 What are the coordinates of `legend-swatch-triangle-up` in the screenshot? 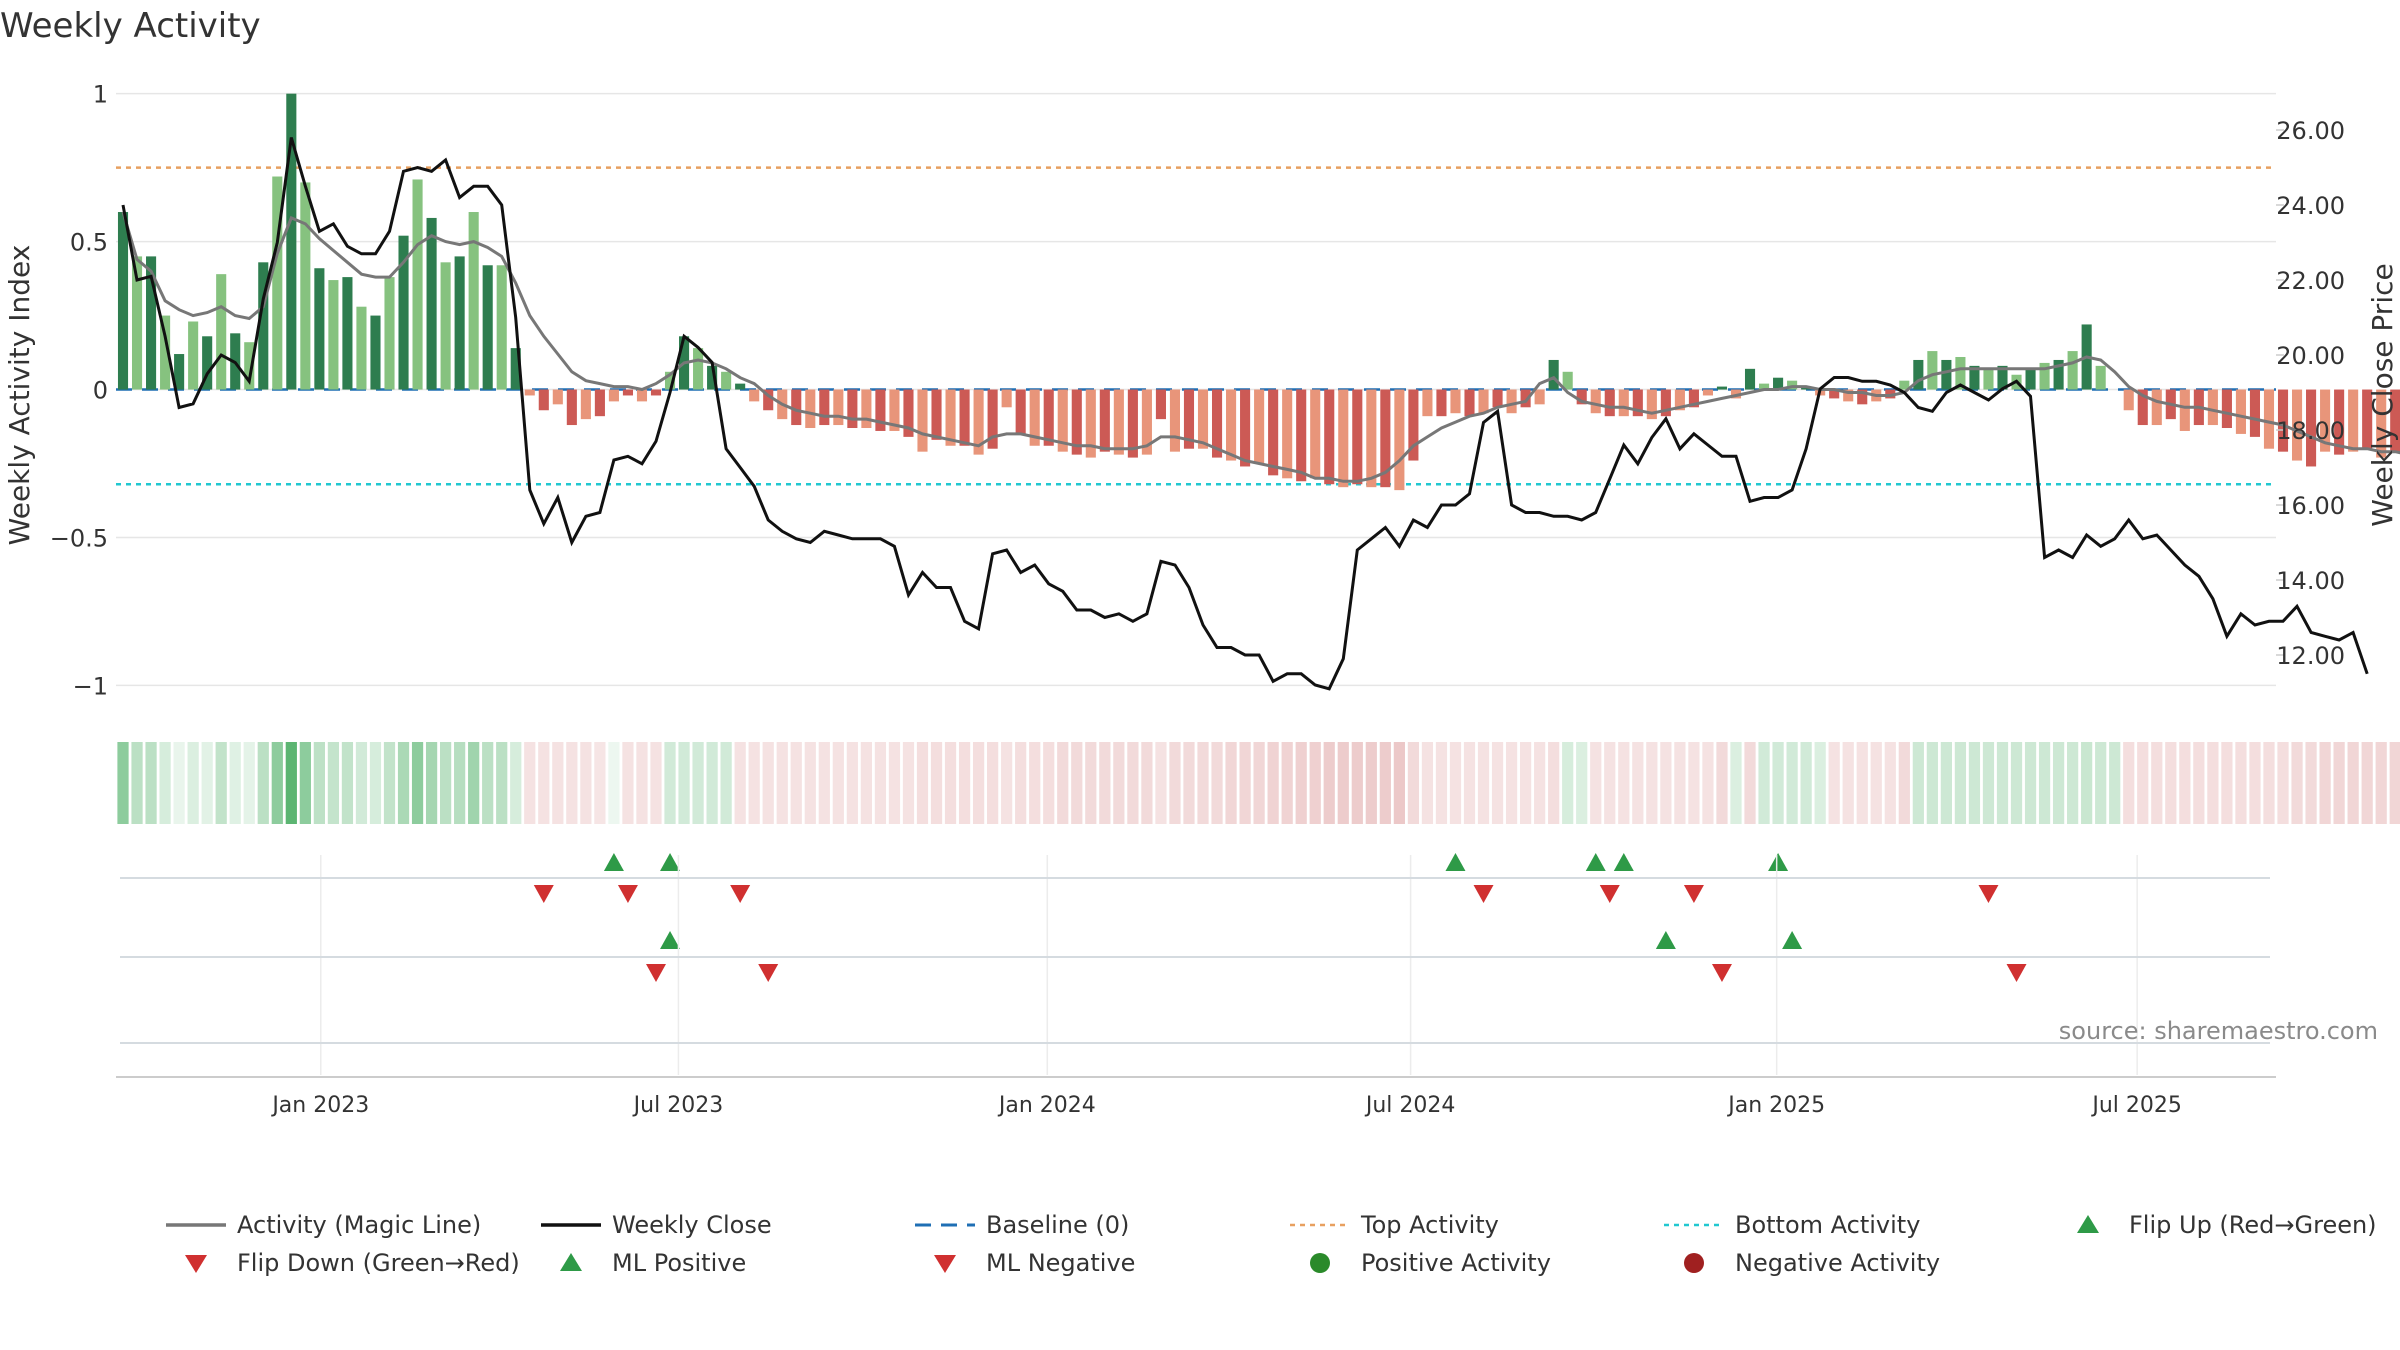 It's located at (571, 1262).